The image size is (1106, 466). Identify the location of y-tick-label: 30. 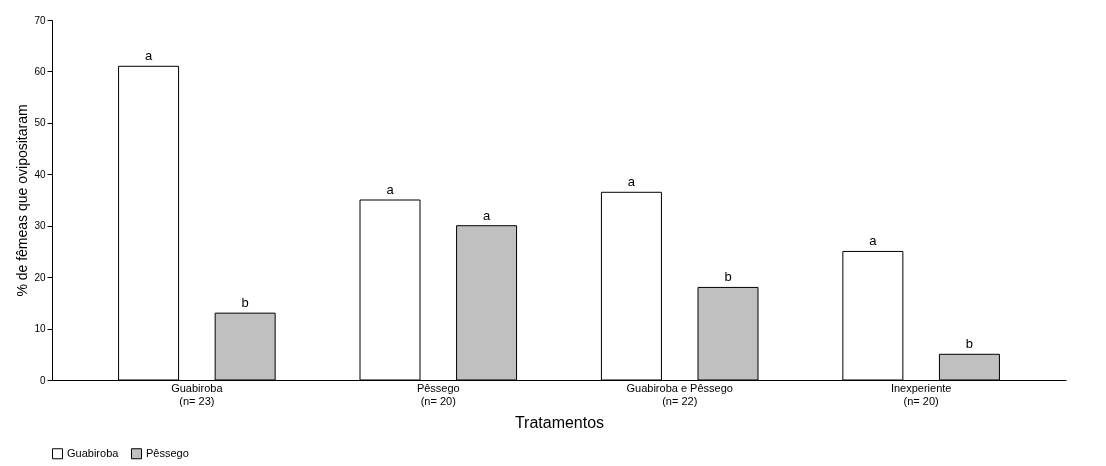
(40, 226).